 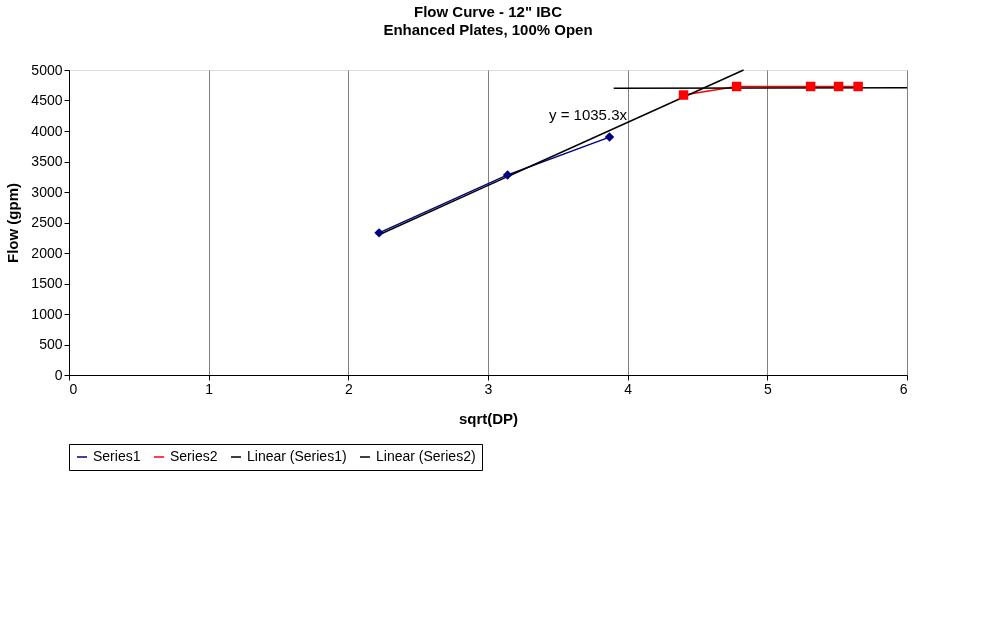 I want to click on legend-label: Series1, so click(x=117, y=456).